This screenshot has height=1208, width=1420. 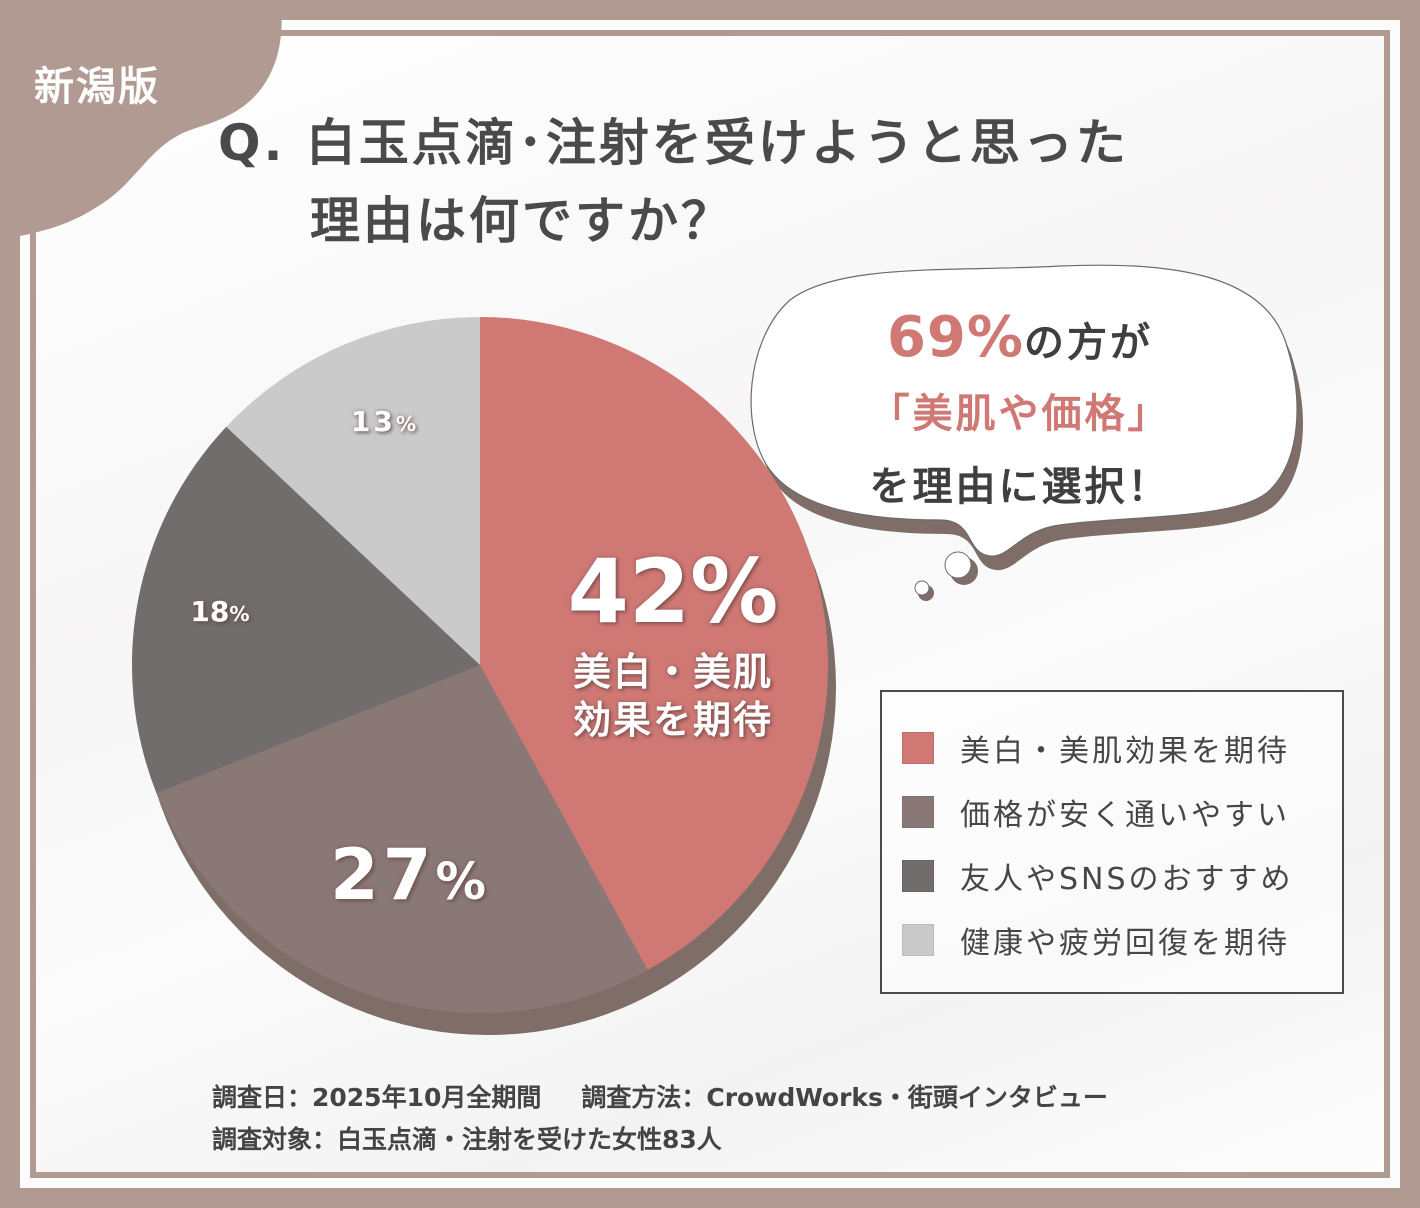 I want to click on slice-label-13: 13%, so click(x=385, y=423).